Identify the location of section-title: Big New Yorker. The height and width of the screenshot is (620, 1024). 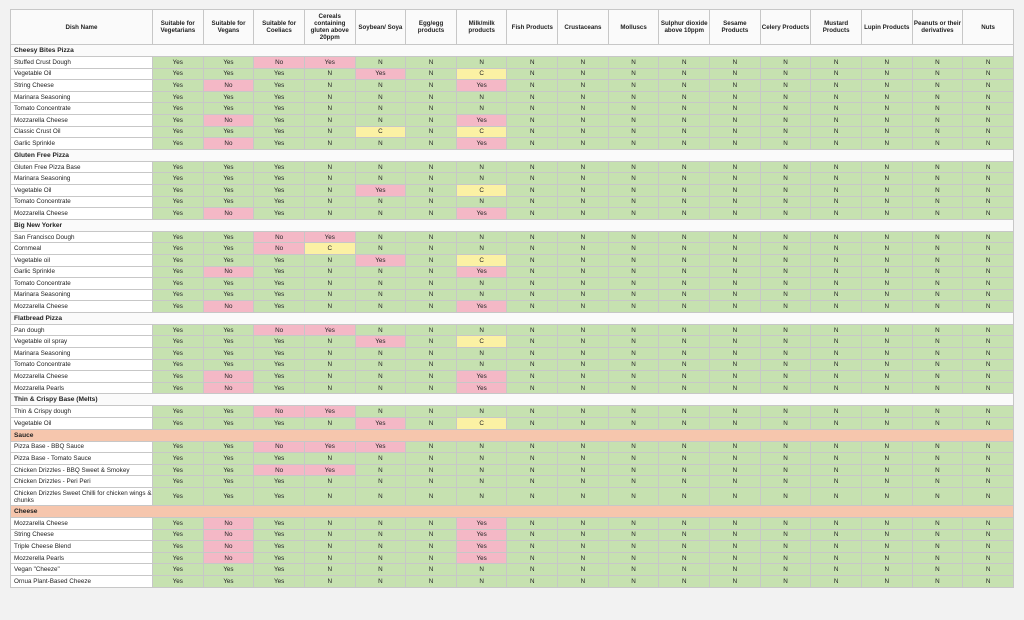
(512, 225).